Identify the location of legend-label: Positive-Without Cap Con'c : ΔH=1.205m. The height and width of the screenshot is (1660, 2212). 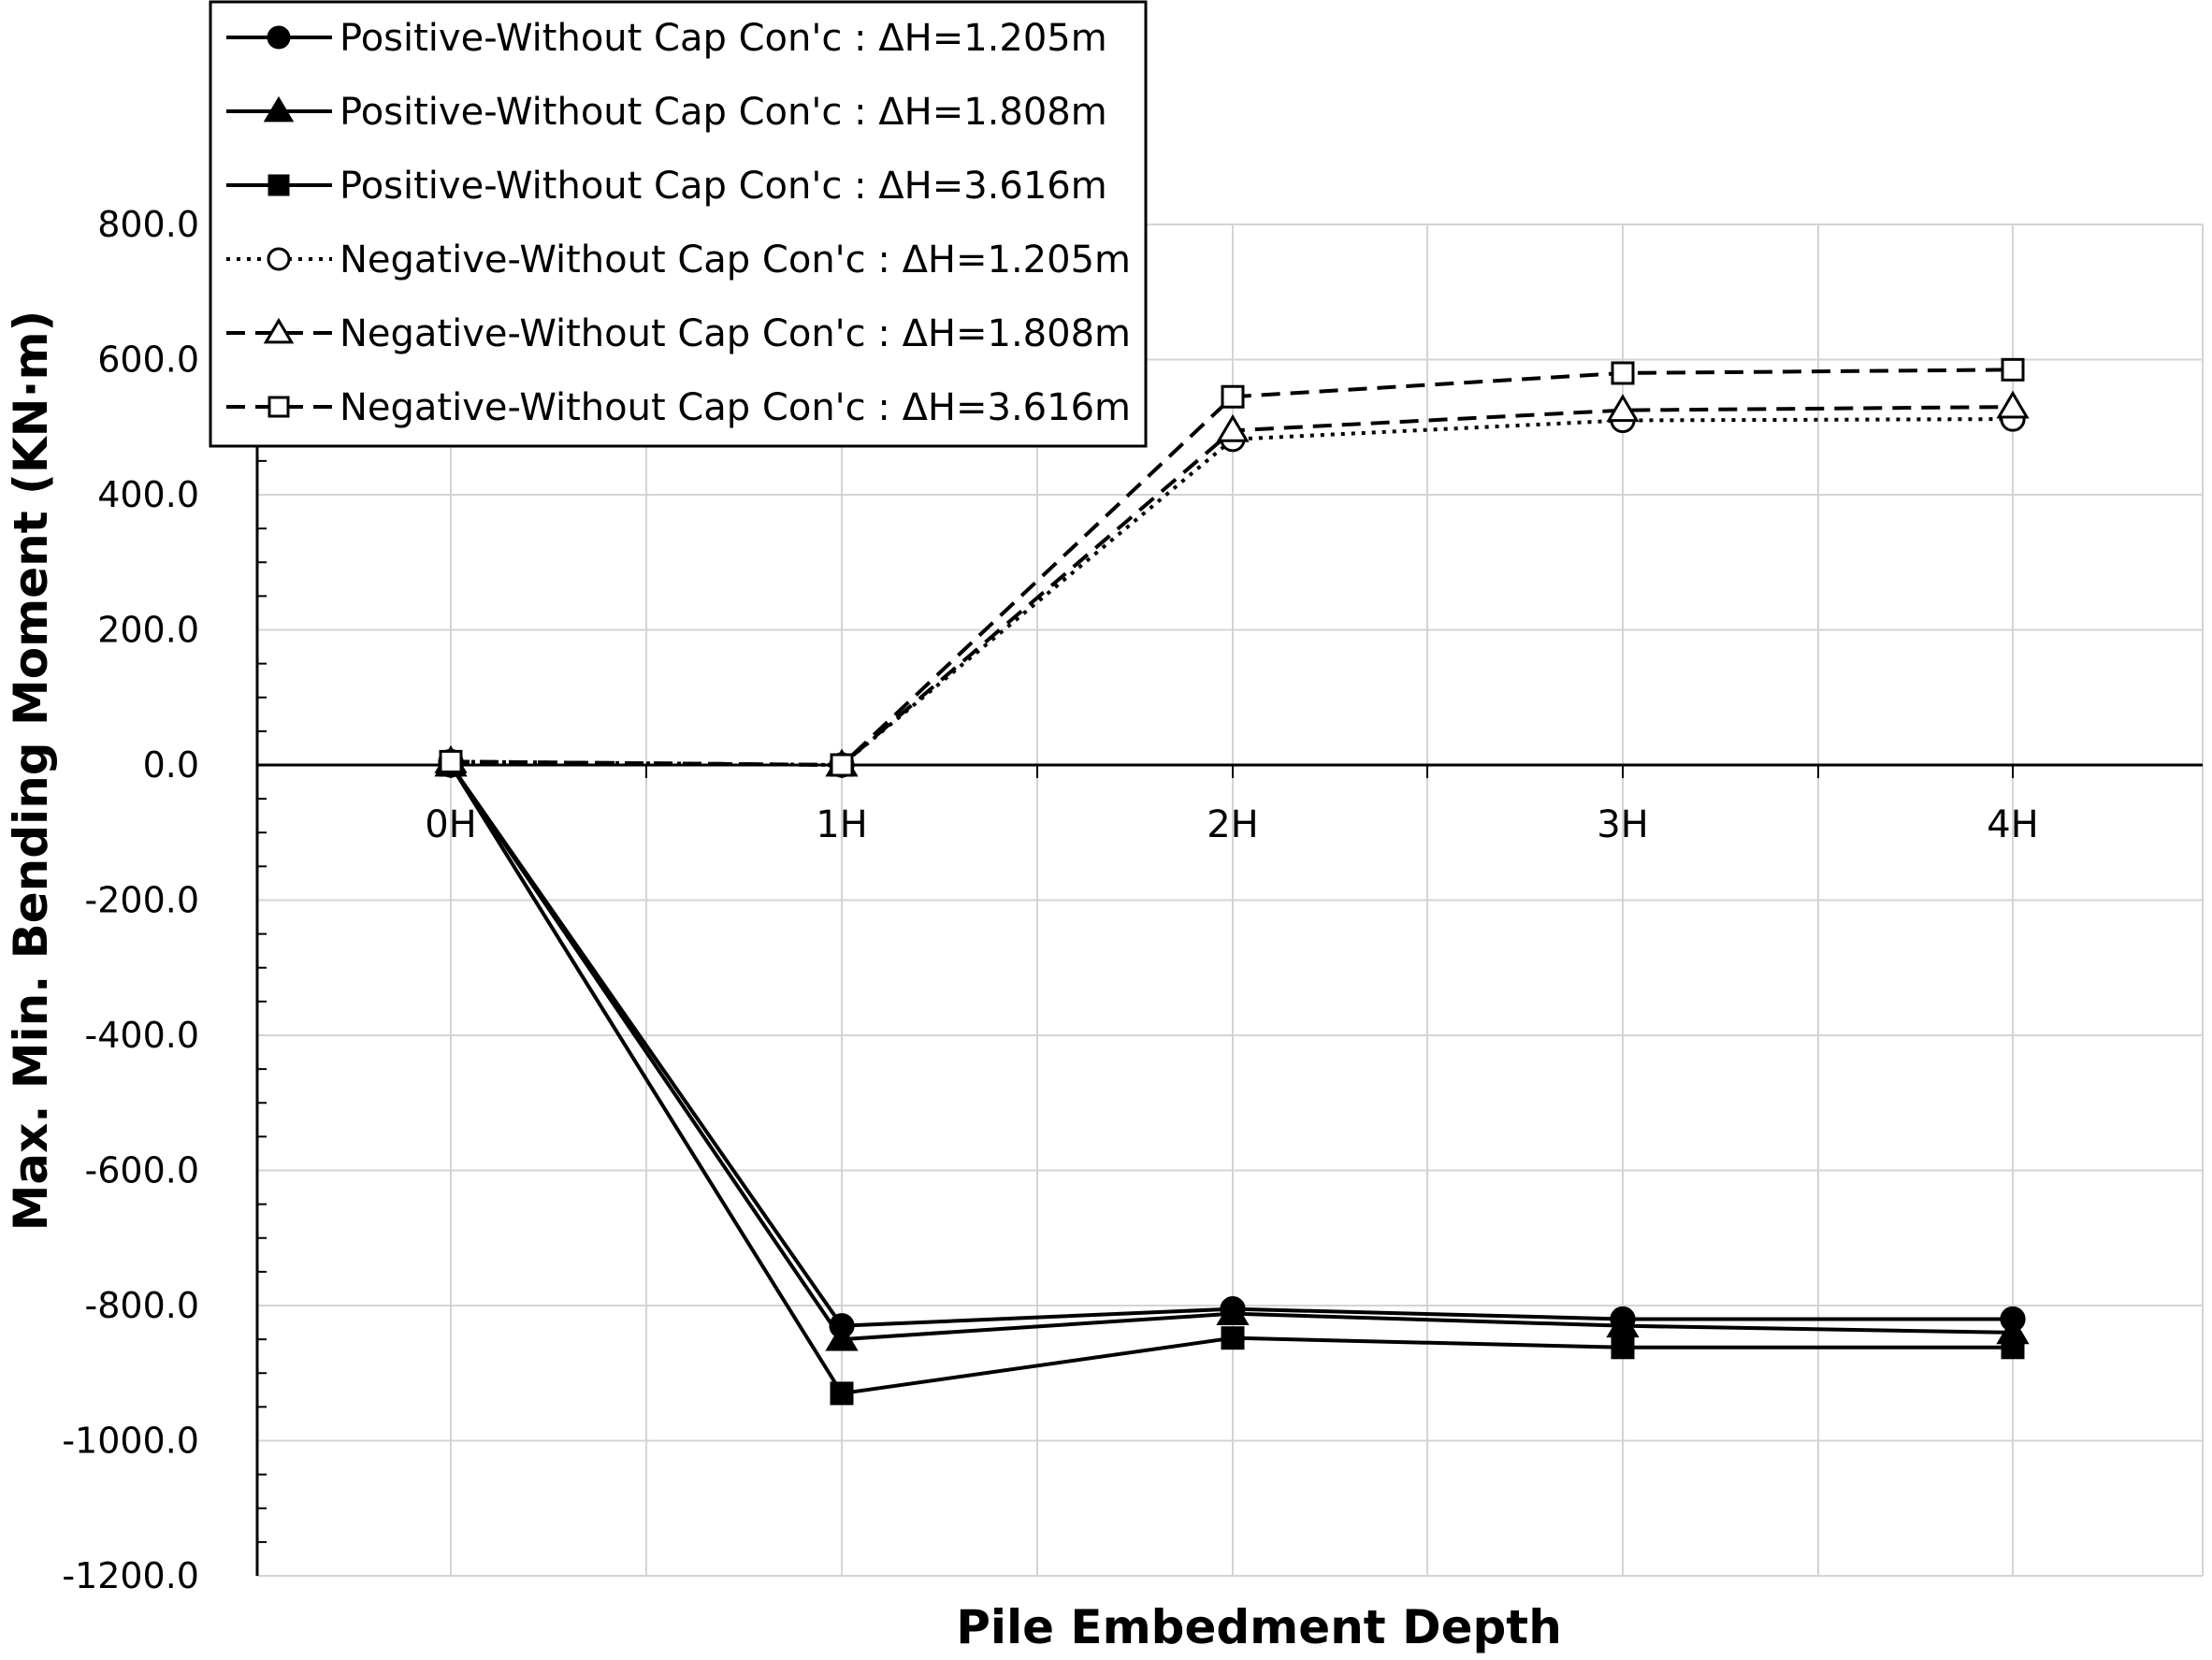
(723, 38).